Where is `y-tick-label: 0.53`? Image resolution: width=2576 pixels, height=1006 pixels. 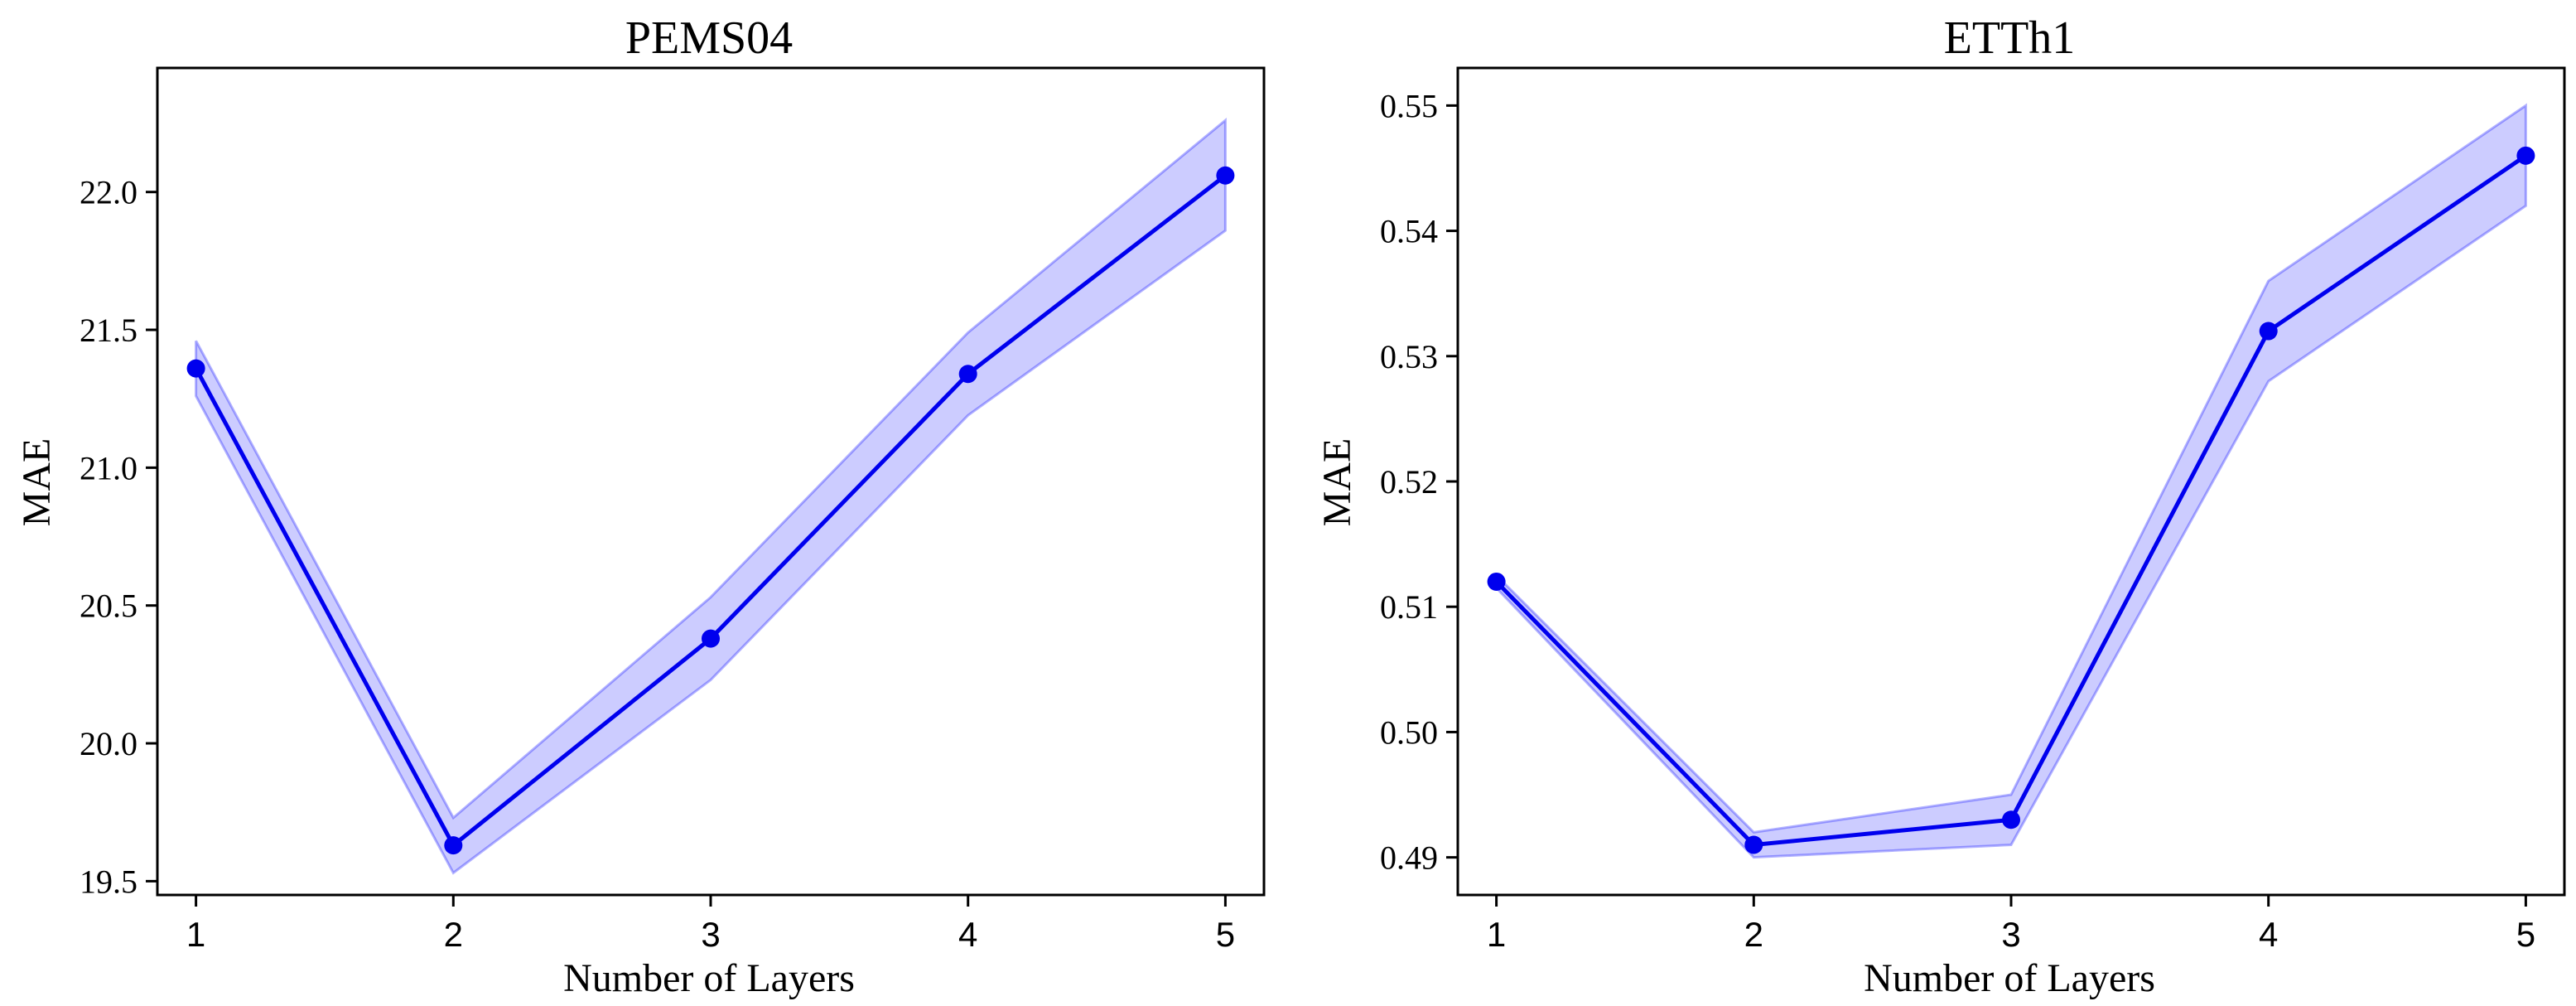 y-tick-label: 0.53 is located at coordinates (1409, 356).